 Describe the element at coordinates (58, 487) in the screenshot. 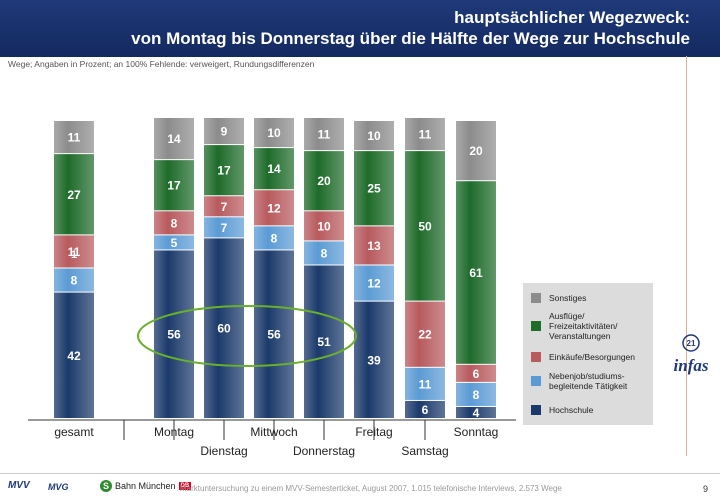

I see `mvg-logo: MVG` at that location.